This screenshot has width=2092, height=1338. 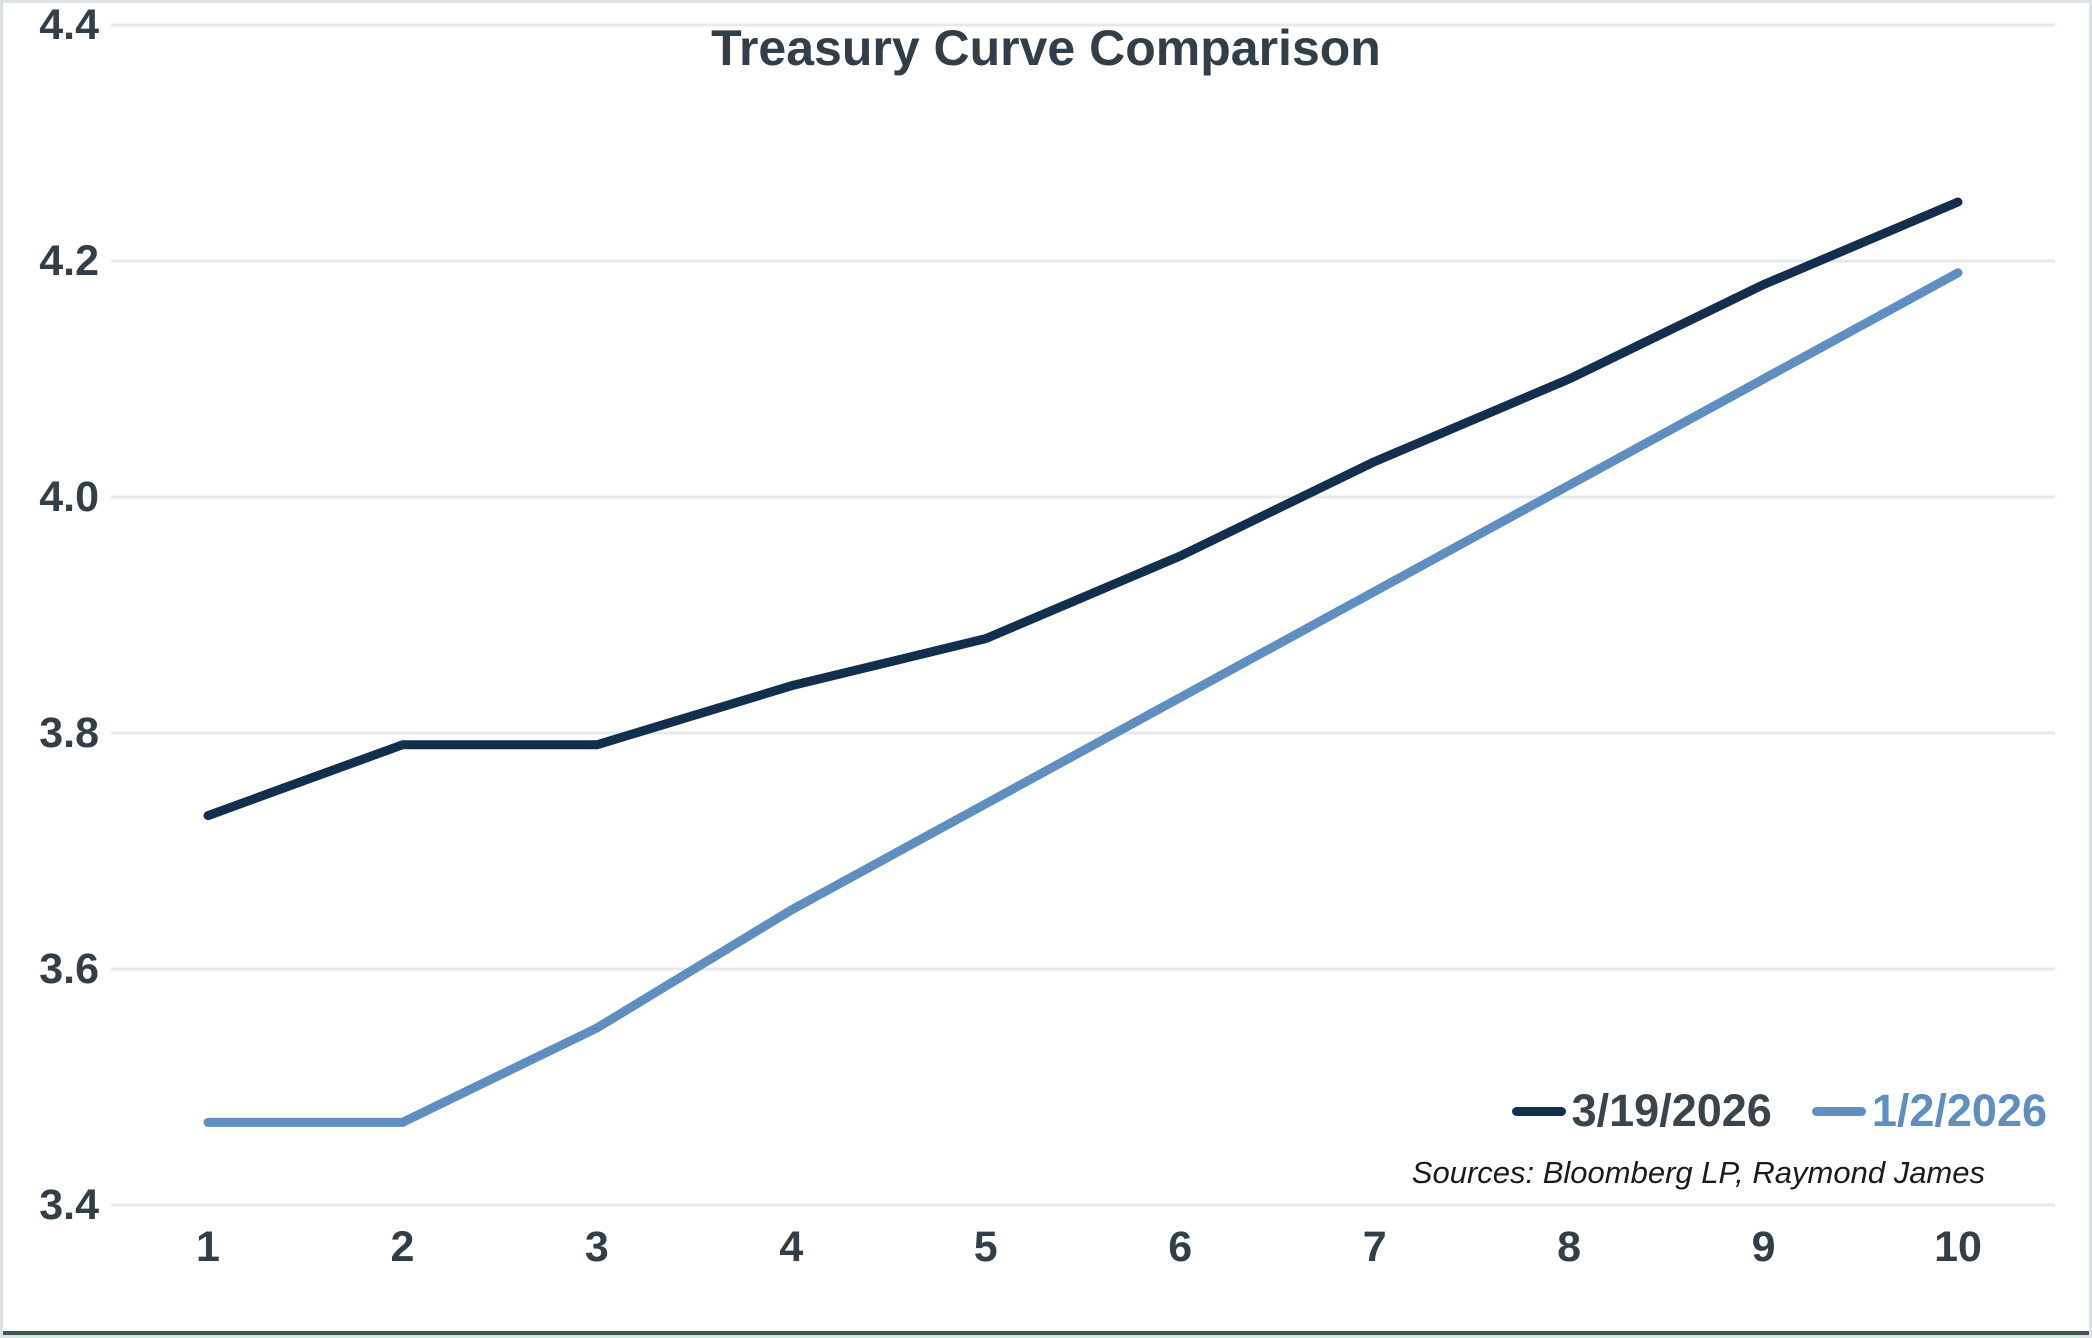 I want to click on x-axis-tick-label: 2, so click(x=402, y=1247).